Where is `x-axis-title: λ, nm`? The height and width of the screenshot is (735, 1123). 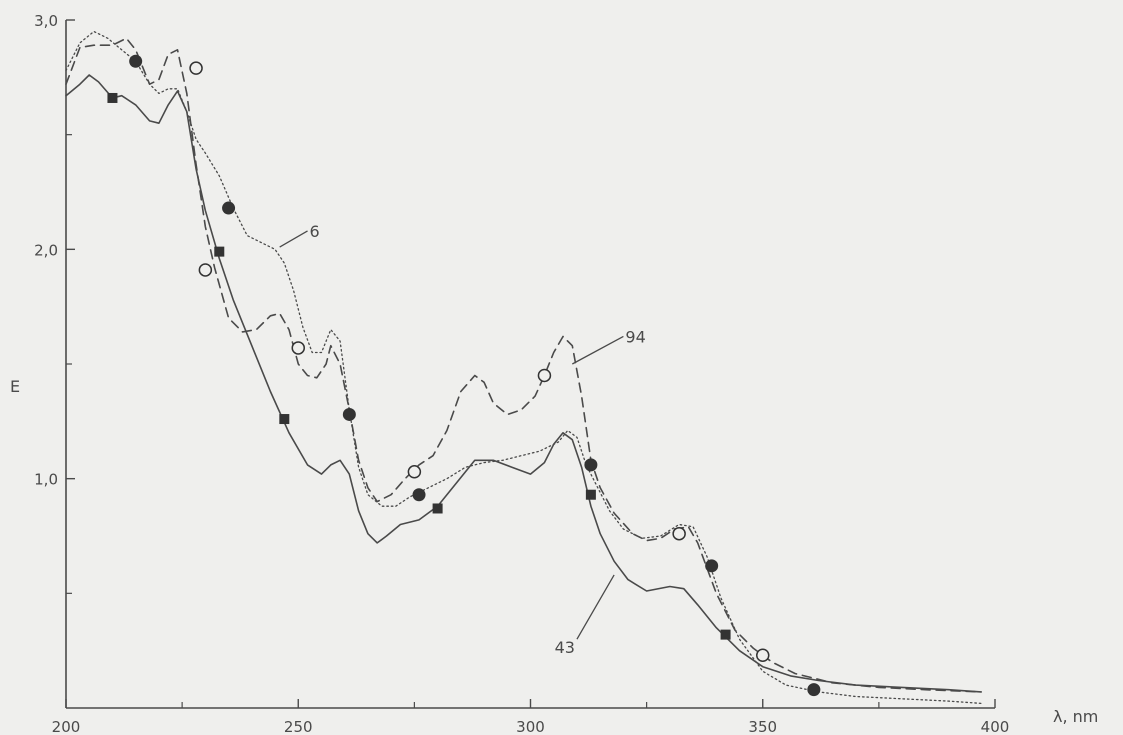
x-axis-title: λ, nm is located at coordinates (1075, 716).